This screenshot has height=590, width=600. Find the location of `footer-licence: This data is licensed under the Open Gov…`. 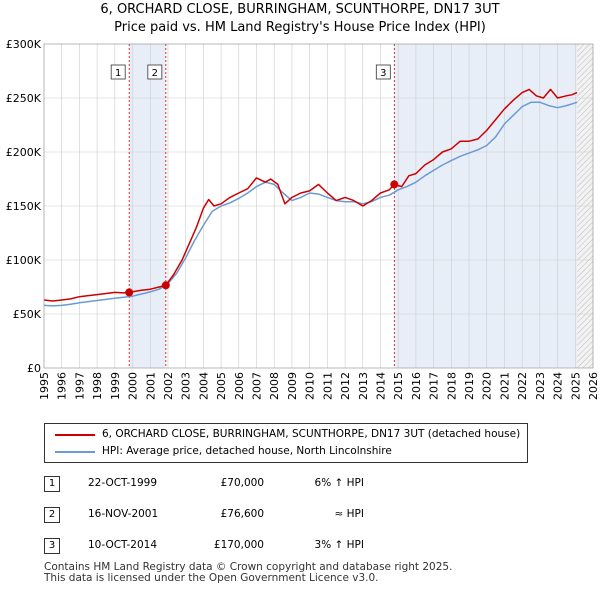

footer-licence: This data is licensed under the Open Gov… is located at coordinates (211, 578).